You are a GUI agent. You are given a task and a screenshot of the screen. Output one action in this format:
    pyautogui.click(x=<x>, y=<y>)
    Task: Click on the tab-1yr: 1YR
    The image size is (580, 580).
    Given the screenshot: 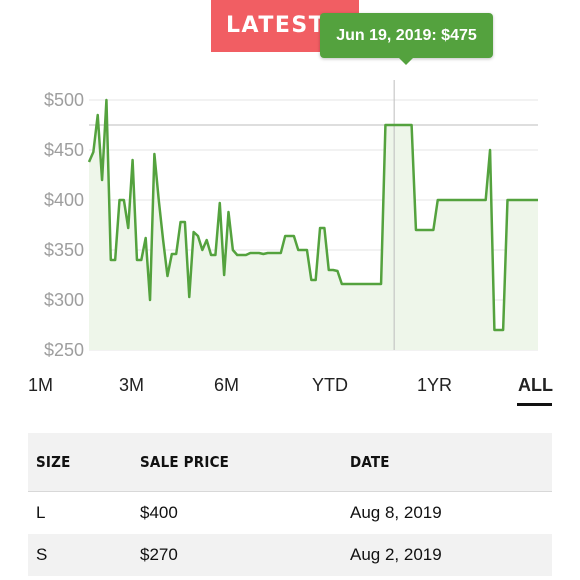 What is the action you would take?
    pyautogui.click(x=435, y=385)
    